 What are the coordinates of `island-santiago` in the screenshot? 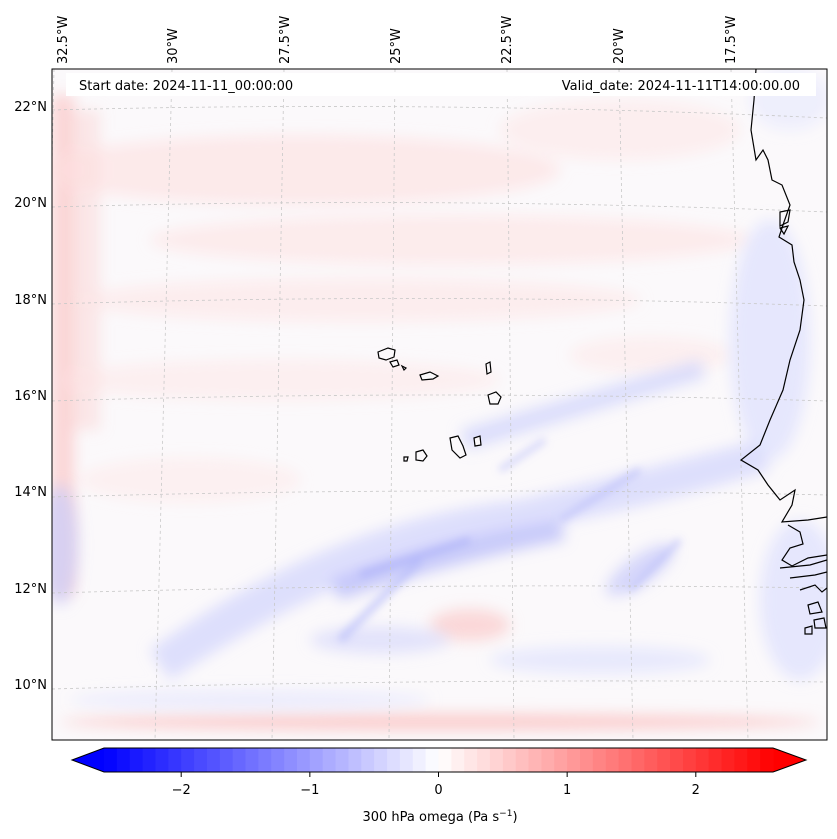 It's located at (458, 447).